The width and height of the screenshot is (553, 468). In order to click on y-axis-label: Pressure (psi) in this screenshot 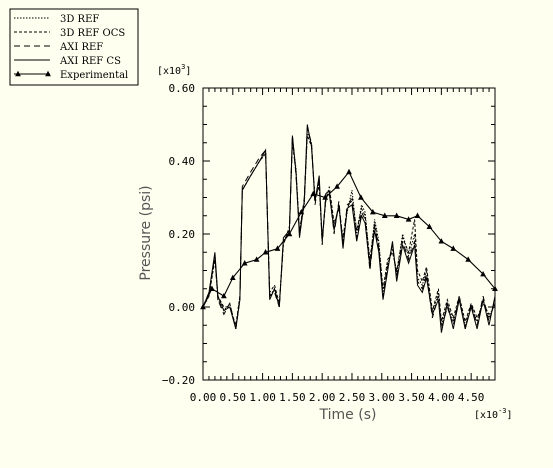, I will do `click(146, 232)`.